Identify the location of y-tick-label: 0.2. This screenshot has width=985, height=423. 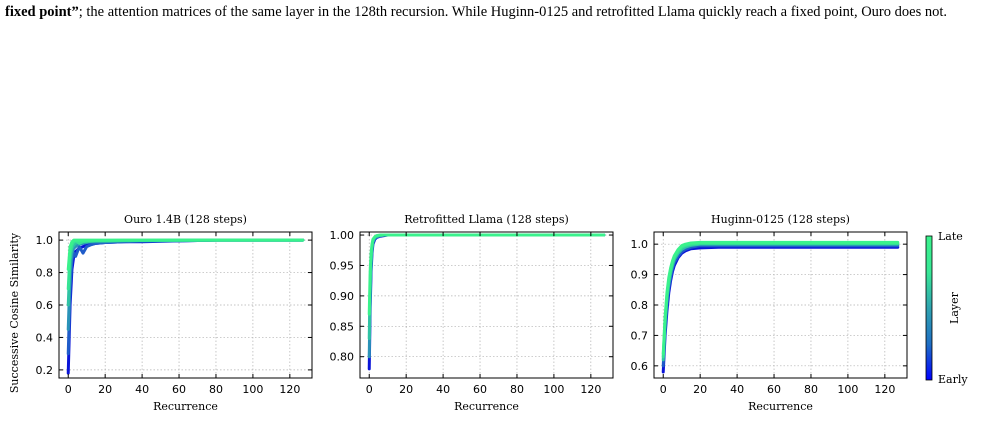
(45, 370).